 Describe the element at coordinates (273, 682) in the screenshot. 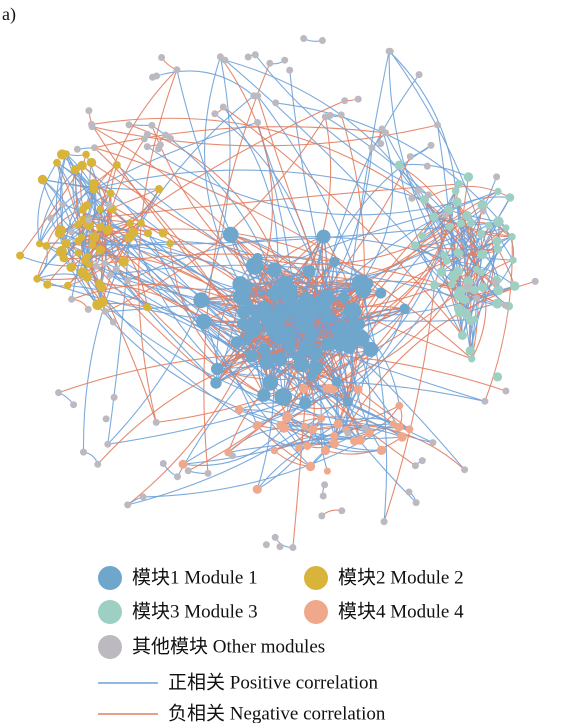

I see `legend-label: 正相关 Positive correlation` at that location.